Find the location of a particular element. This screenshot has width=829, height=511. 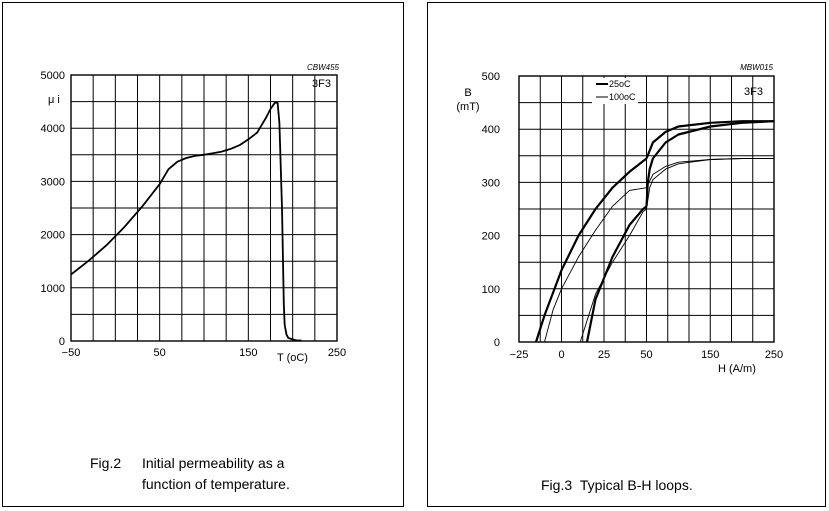

legend-entry-100c: 100oC is located at coordinates (622, 97).